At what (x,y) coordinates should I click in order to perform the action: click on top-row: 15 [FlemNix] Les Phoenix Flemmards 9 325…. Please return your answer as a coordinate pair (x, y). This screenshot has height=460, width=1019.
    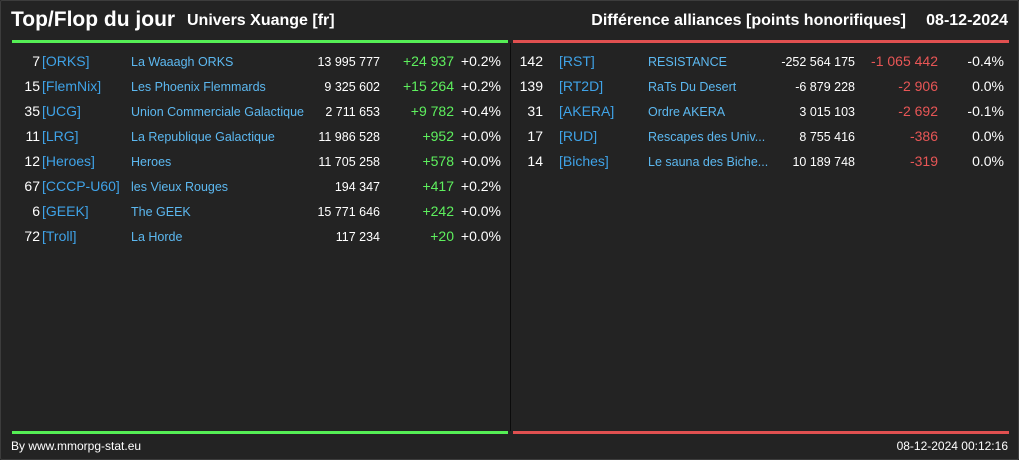
    Looking at the image, I should click on (260, 86).